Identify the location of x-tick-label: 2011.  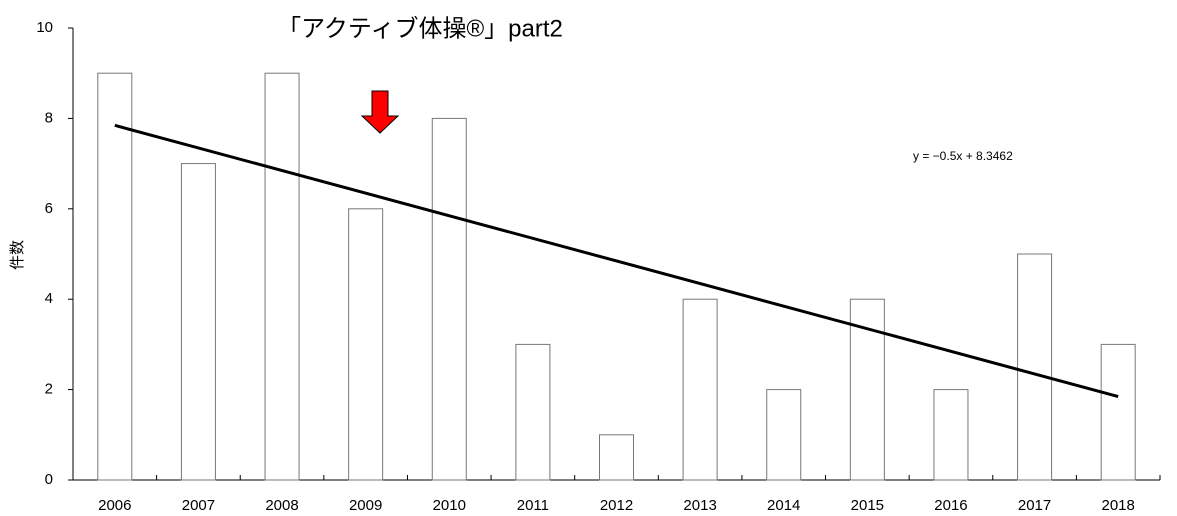
(533, 505).